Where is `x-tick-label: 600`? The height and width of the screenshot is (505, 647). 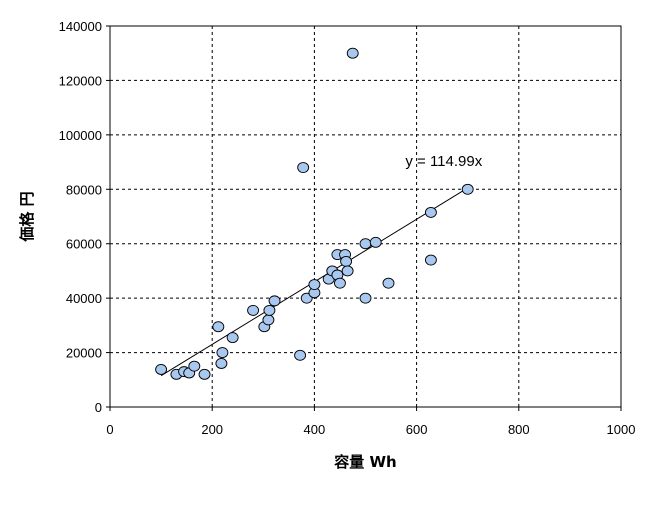 x-tick-label: 600 is located at coordinates (417, 429).